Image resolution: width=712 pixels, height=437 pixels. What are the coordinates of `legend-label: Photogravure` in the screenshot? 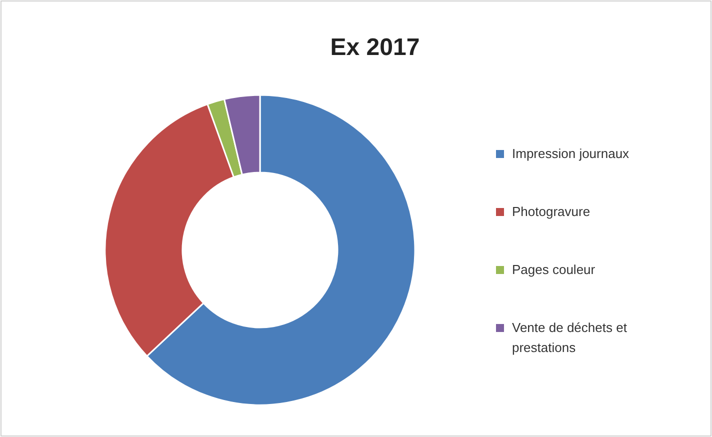 It's located at (551, 211).